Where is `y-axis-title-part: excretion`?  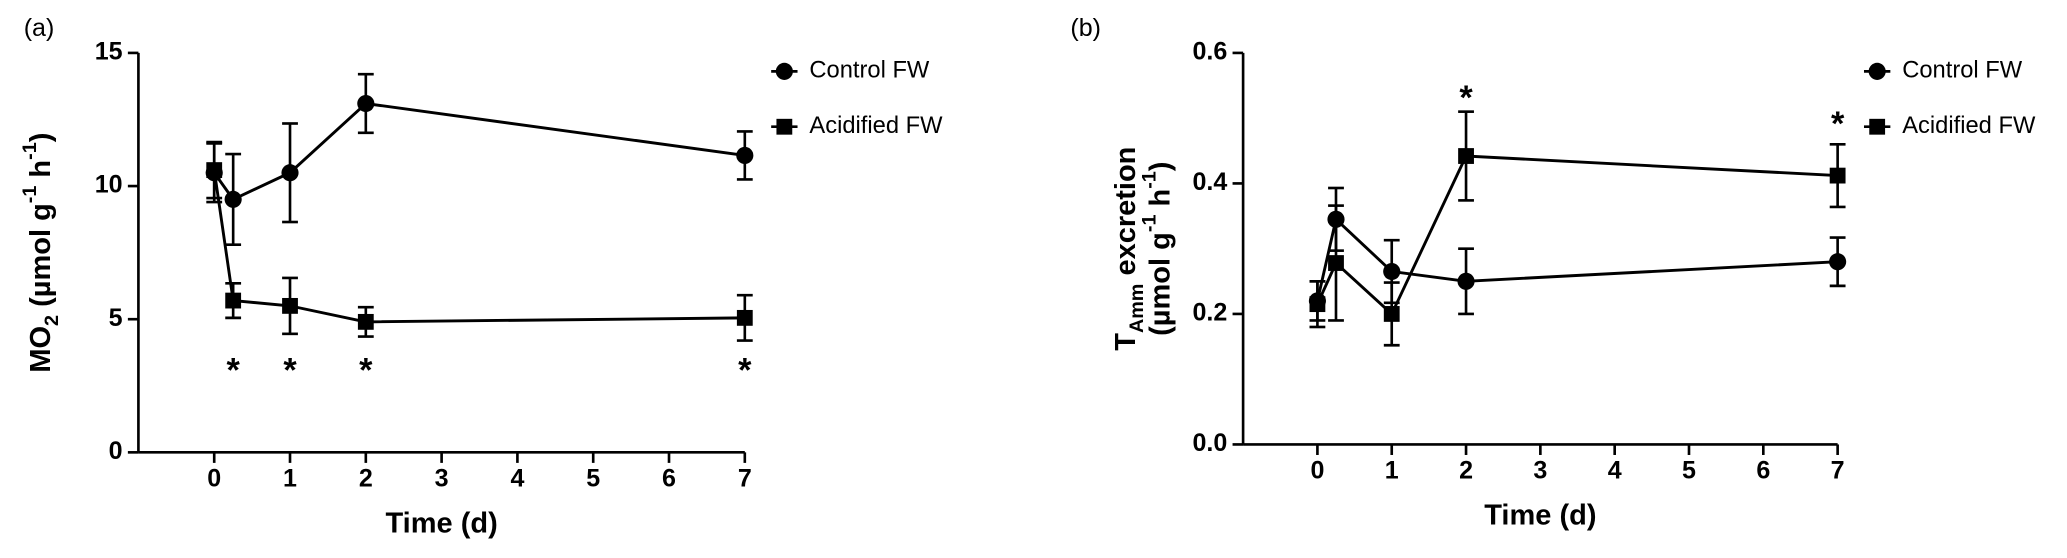
y-axis-title-part: excretion is located at coordinates (1126, 215).